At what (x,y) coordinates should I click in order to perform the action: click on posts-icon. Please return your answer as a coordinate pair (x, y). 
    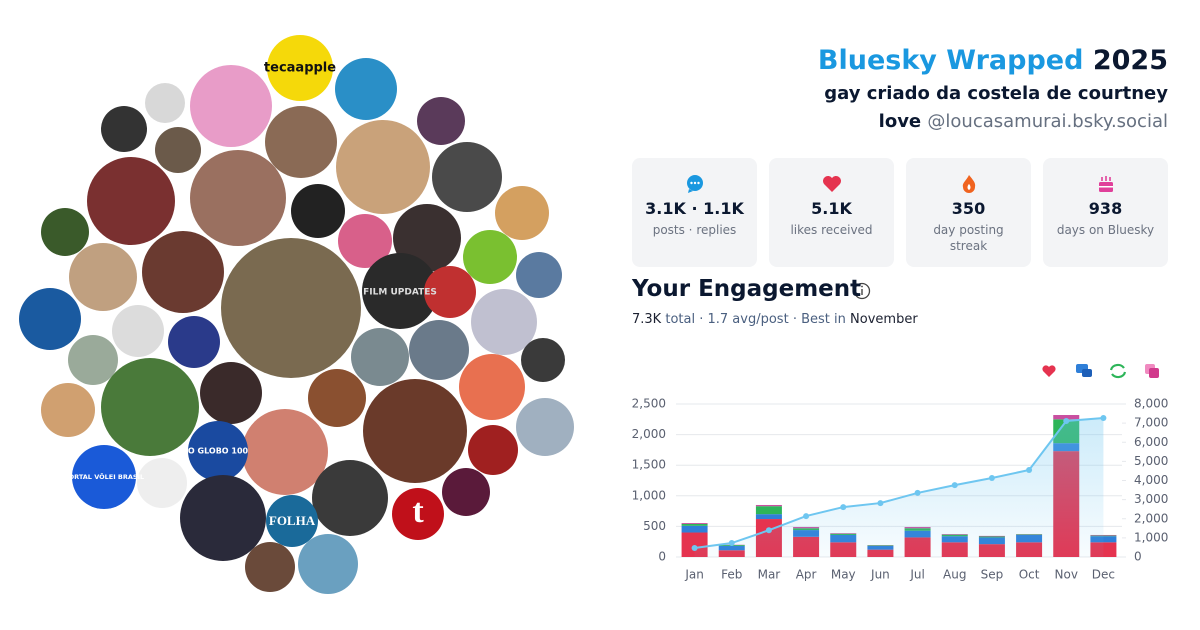
    Looking at the image, I should click on (695, 184).